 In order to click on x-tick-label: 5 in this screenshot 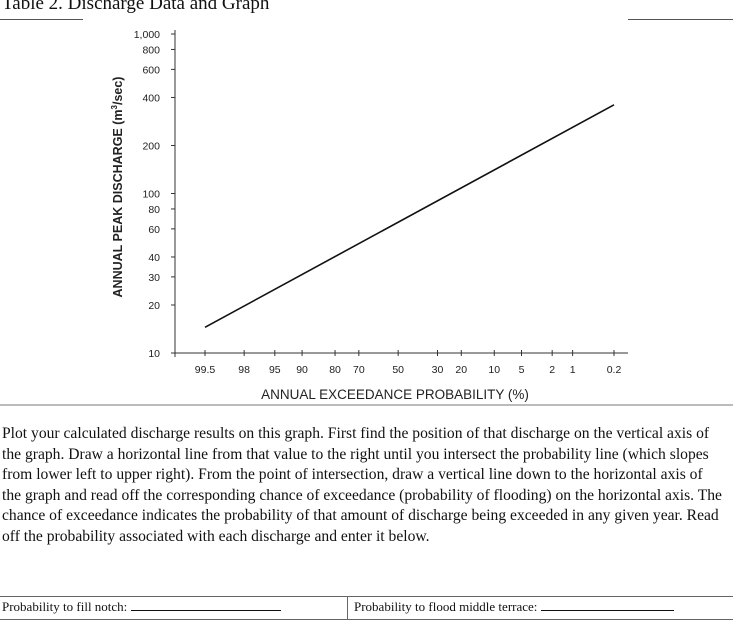, I will do `click(522, 370)`.